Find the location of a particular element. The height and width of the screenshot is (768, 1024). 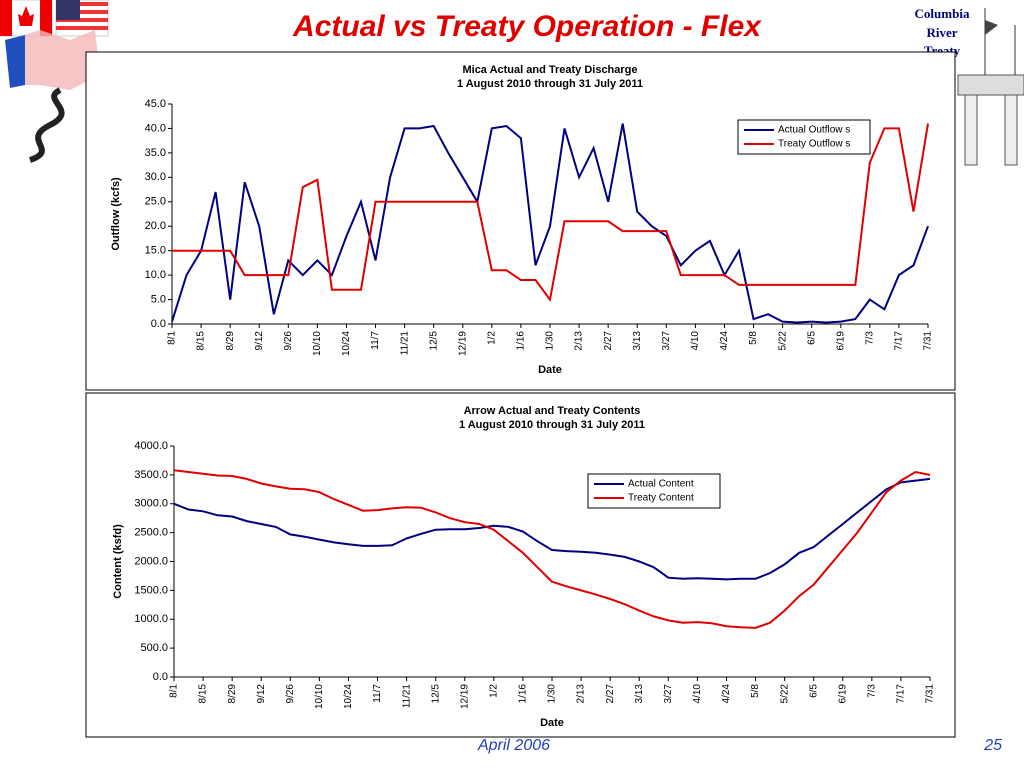

y-tick-label: 2500.0 is located at coordinates (151, 533).